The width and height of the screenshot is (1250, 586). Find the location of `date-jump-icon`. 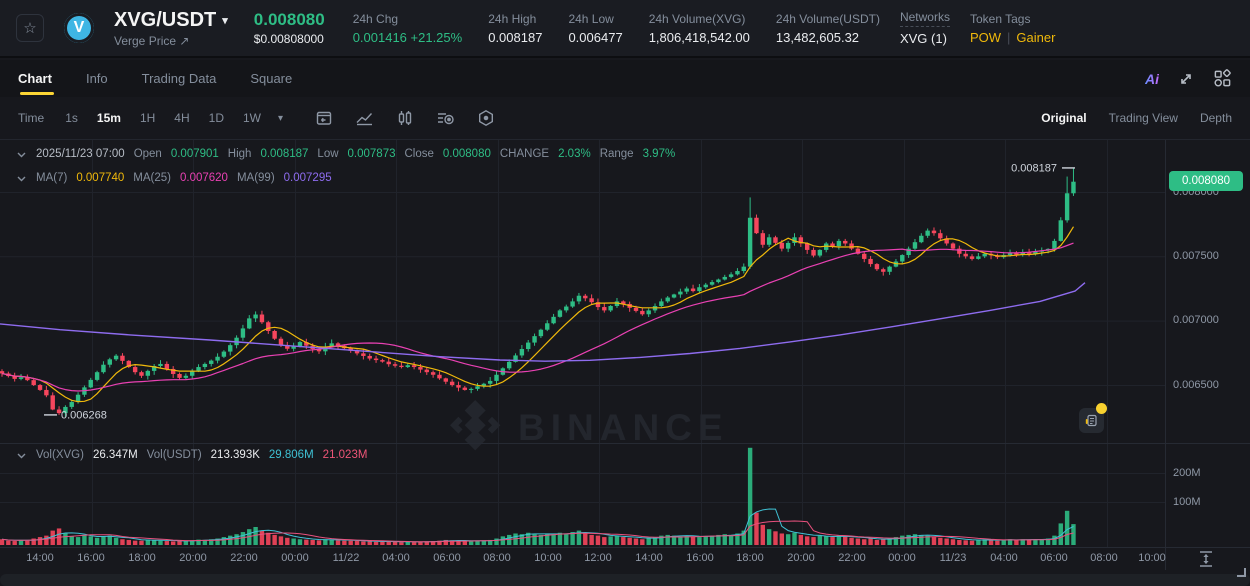

date-jump-icon is located at coordinates (324, 118).